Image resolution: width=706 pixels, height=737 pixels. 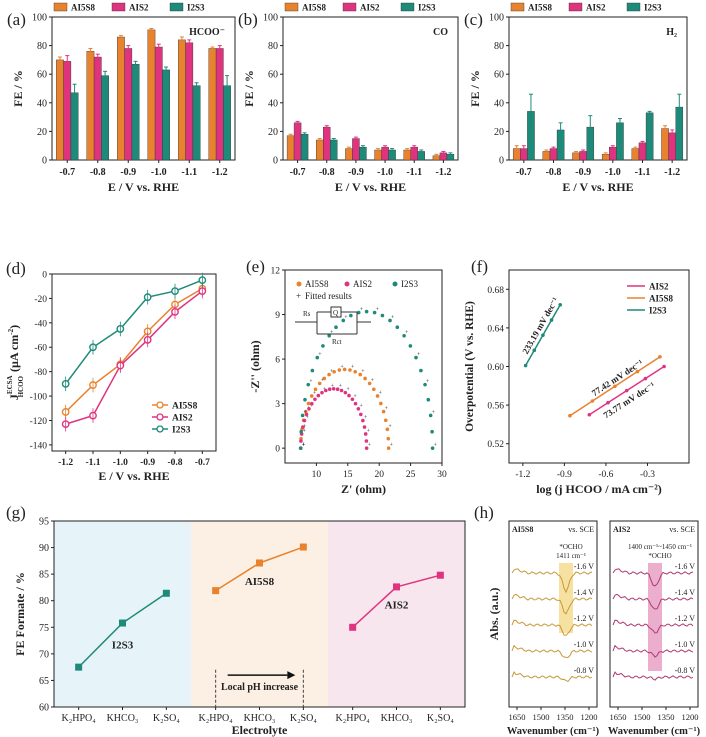 What do you see at coordinates (370, 8) in the screenshot?
I see `legend-entry: AIS2` at bounding box center [370, 8].